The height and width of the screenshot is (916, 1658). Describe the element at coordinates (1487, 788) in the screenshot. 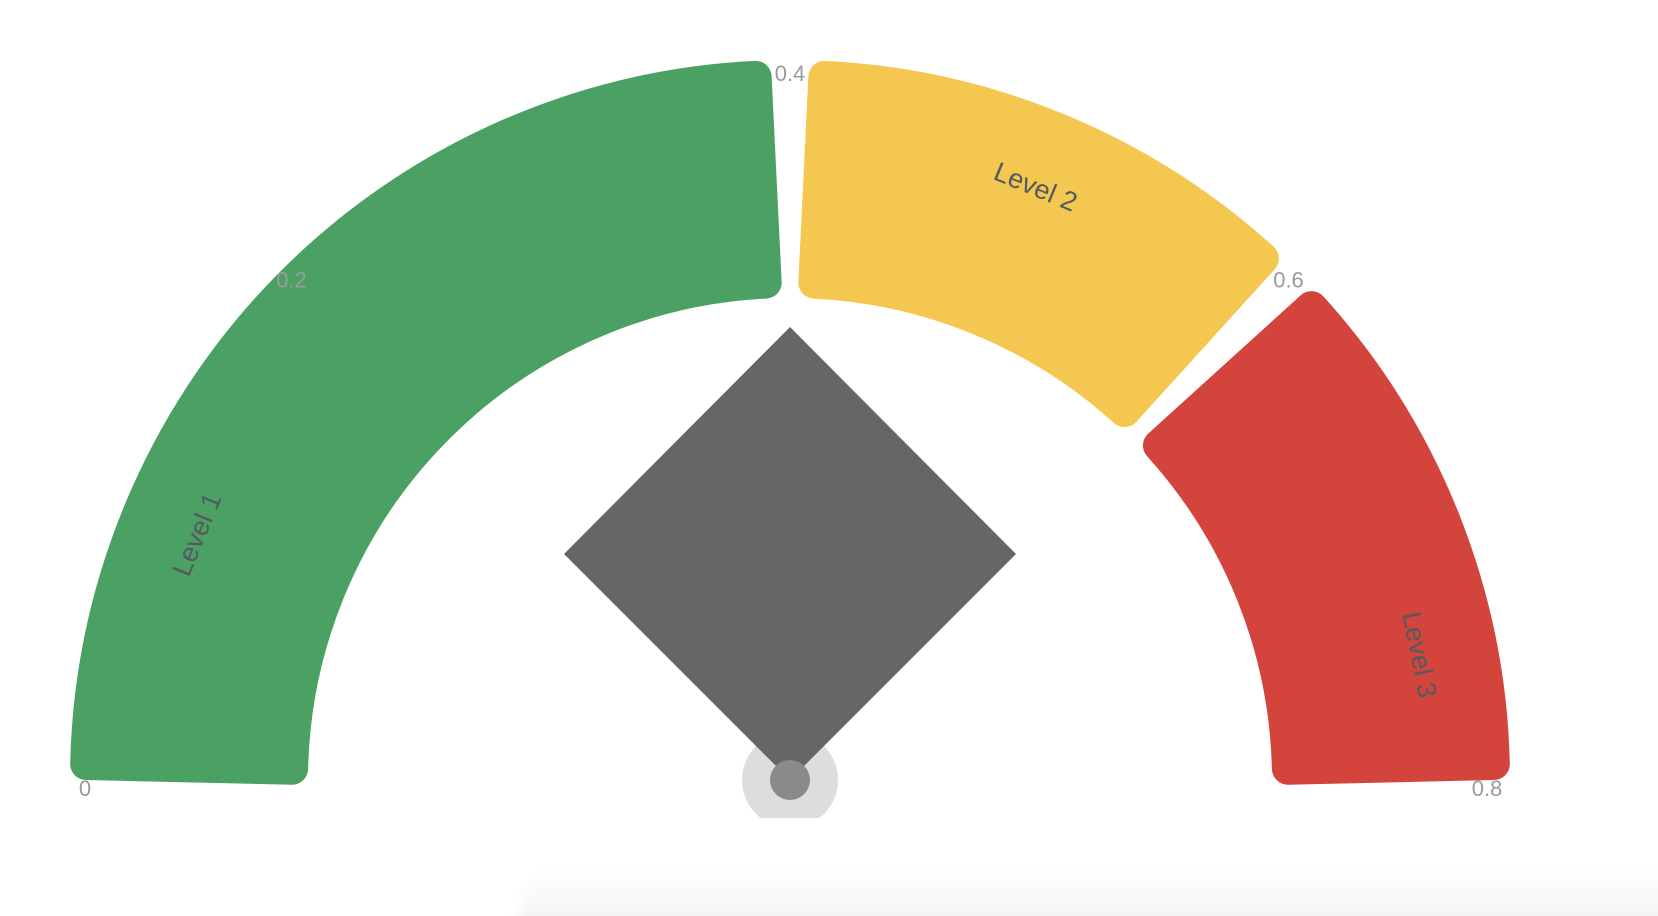

I see `tick-label-4: 0.8` at that location.